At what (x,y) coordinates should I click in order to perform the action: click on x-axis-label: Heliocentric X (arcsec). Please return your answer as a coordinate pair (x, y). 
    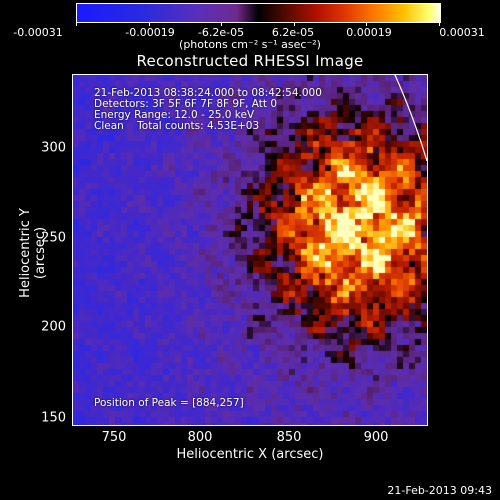
    Looking at the image, I should click on (250, 454).